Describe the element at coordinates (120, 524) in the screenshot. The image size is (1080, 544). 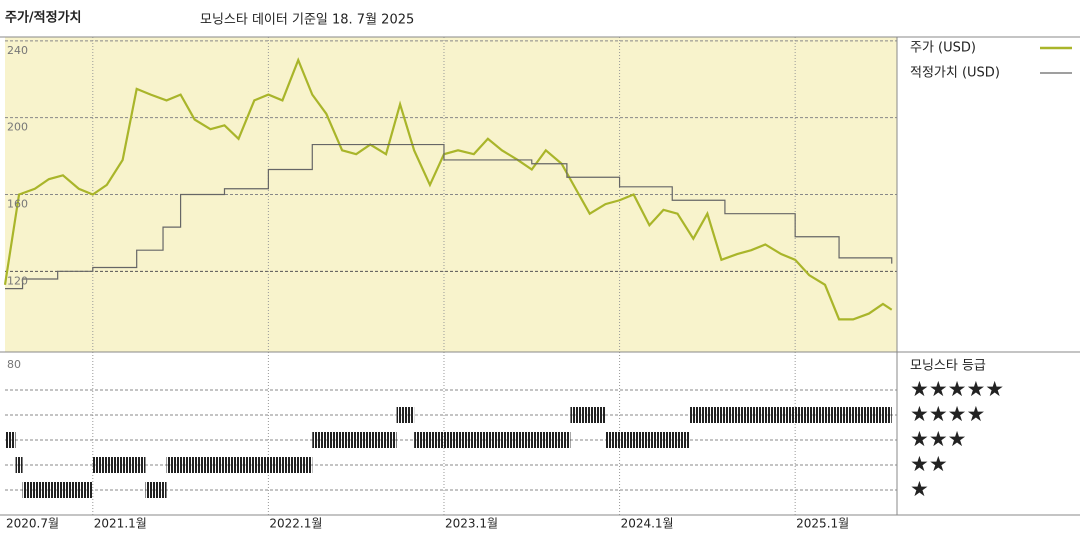
I see `x-tick-label: 2021.1월` at that location.